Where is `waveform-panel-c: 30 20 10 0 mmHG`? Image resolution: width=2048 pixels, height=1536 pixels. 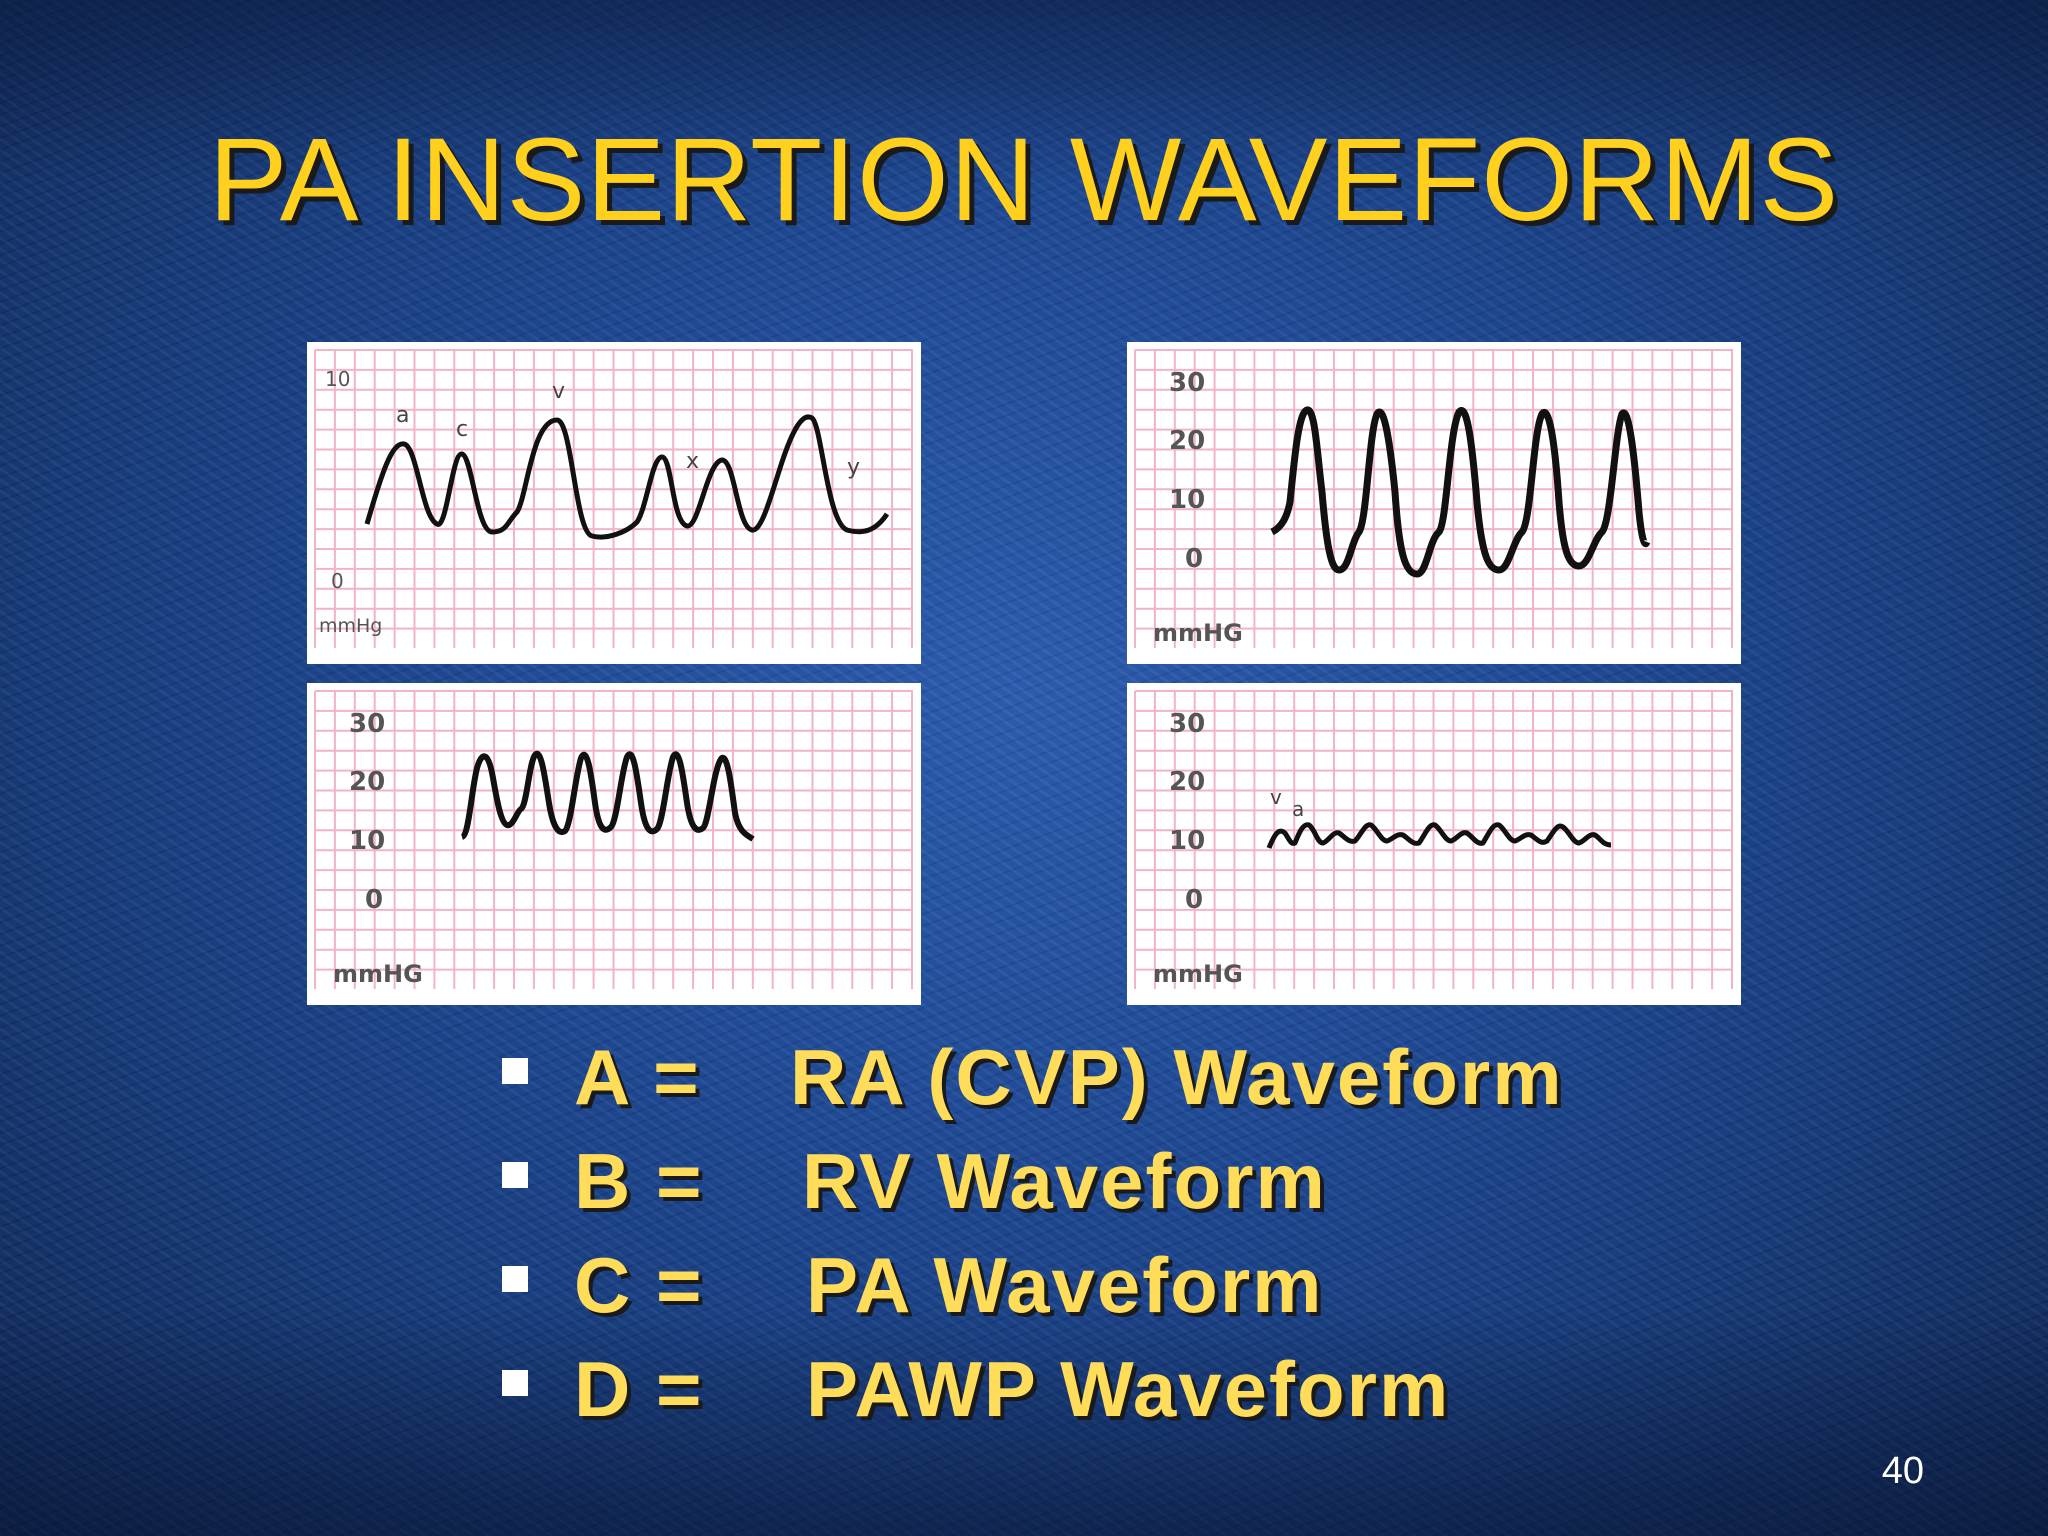
waveform-panel-c: 30 20 10 0 mmHG is located at coordinates (614, 844).